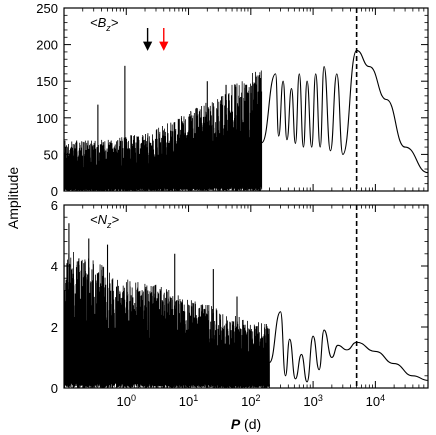 The image size is (436, 435). What do you see at coordinates (188, 401) in the screenshot?
I see `x-tick-label-1: 10¹` at bounding box center [188, 401].